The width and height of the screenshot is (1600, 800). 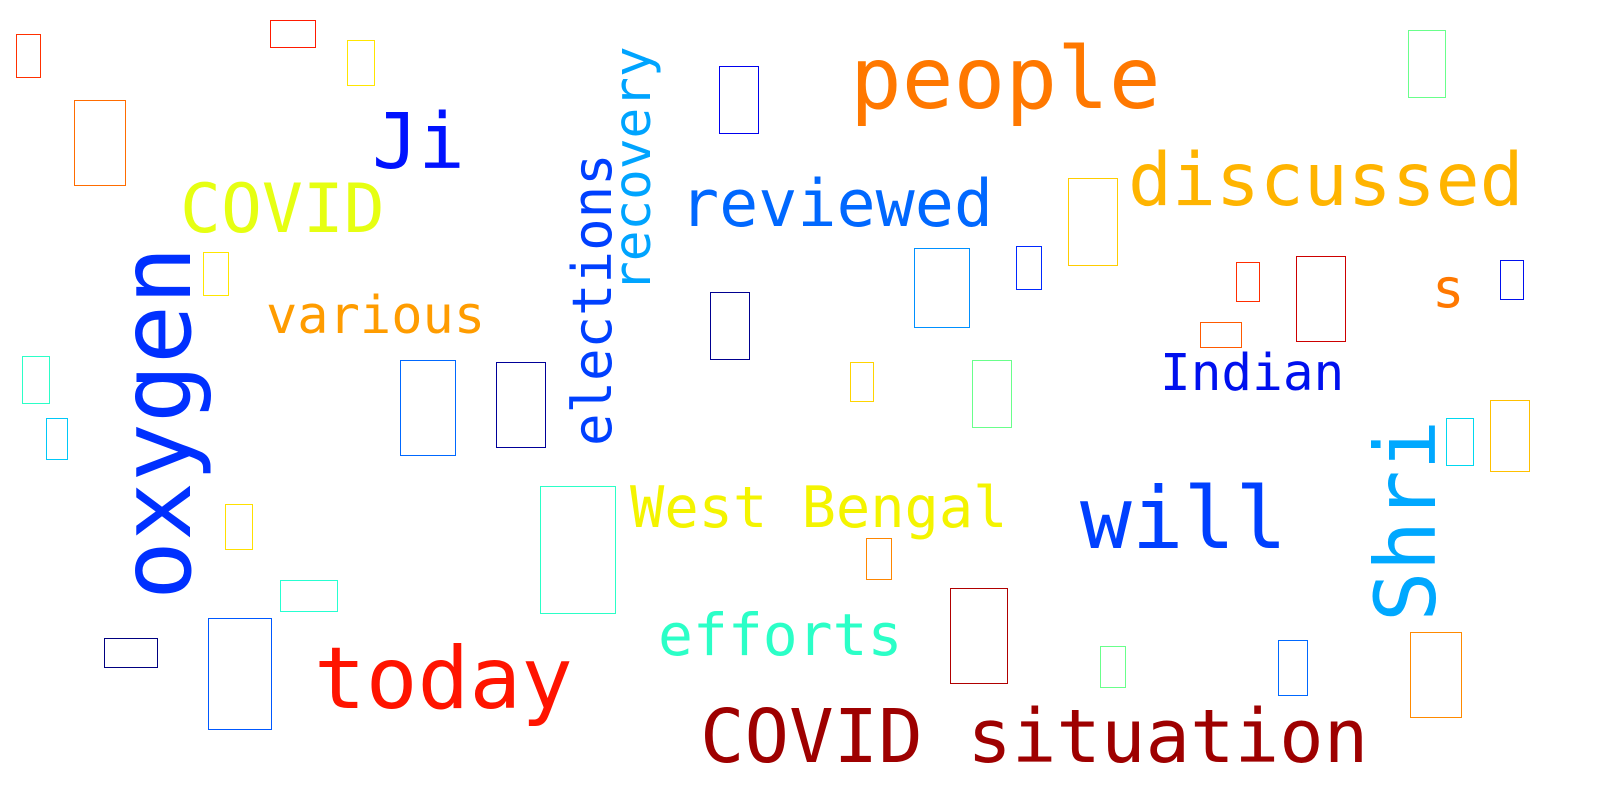 I want to click on word-covid-situation: COVID situation, so click(x=1034, y=737).